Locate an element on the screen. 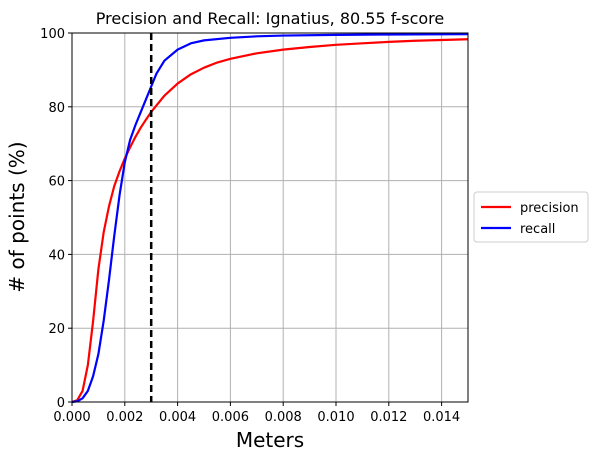  y-tick-label: 60 is located at coordinates (56, 182).